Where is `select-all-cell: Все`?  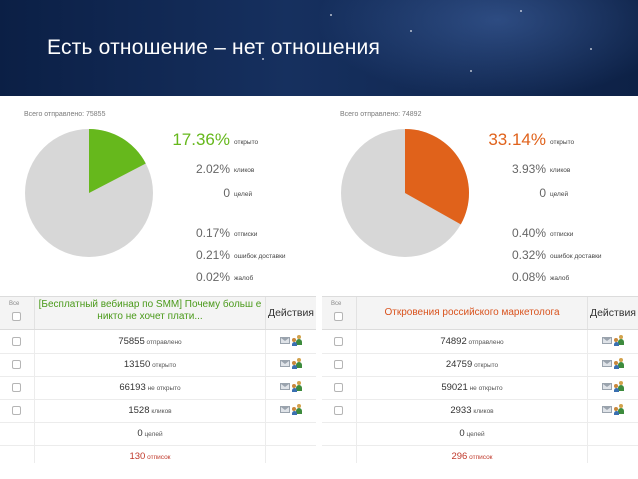 select-all-cell: Все is located at coordinates (17, 313).